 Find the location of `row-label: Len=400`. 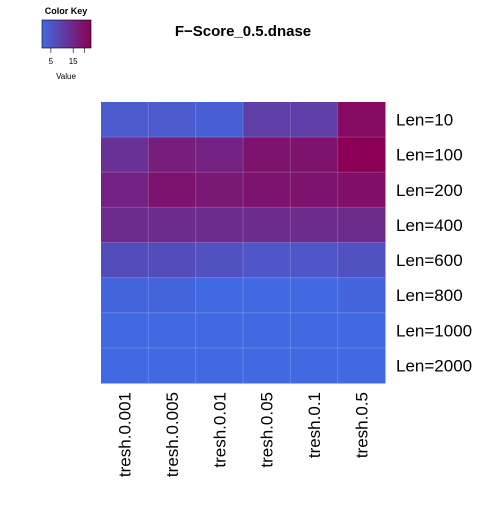

row-label: Len=400 is located at coordinates (429, 225).